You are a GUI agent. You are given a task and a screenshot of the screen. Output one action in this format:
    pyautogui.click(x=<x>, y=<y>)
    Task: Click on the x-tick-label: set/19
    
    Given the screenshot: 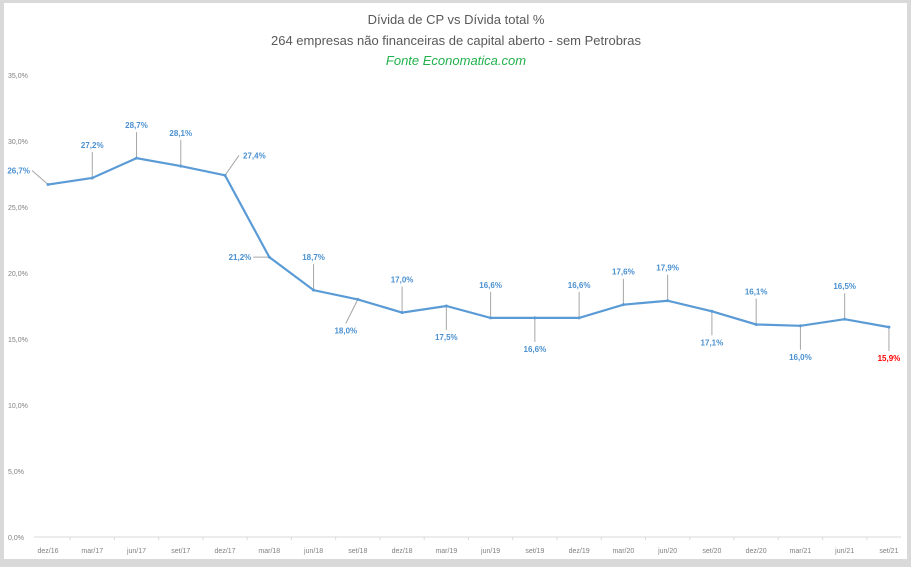 What is the action you would take?
    pyautogui.click(x=534, y=551)
    